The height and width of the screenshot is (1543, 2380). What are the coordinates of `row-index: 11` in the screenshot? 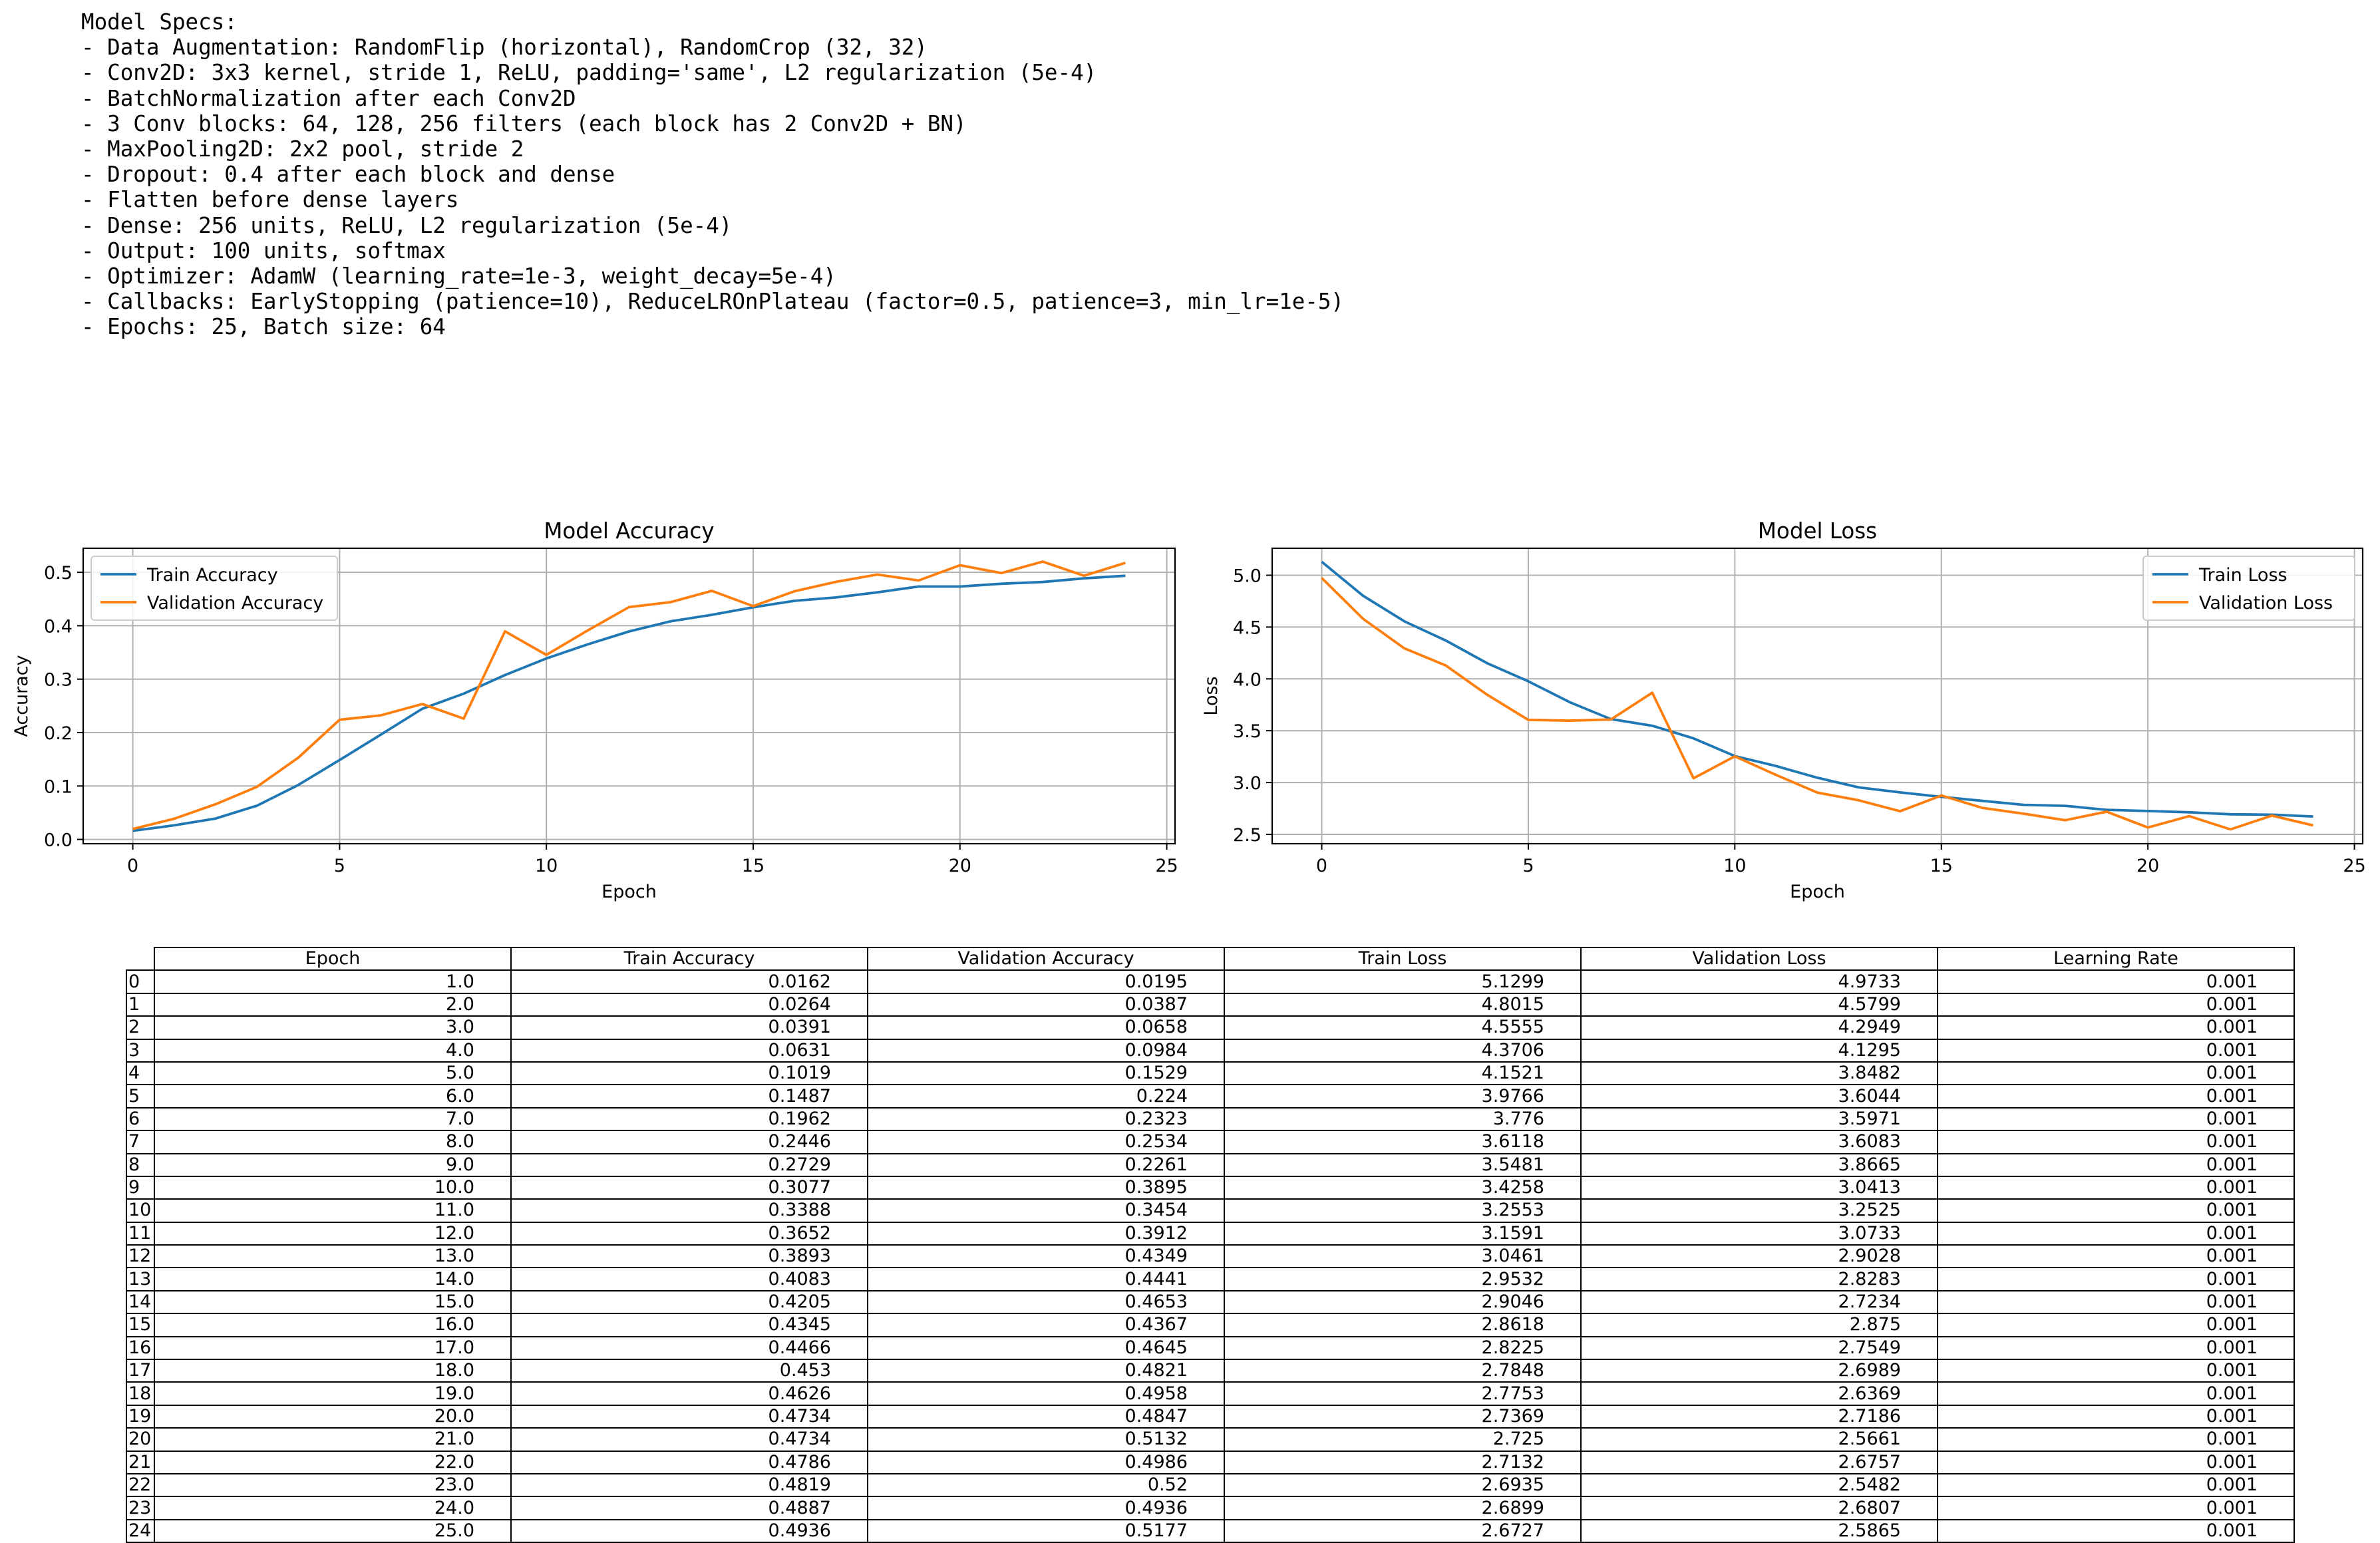 It's located at (140, 1233).